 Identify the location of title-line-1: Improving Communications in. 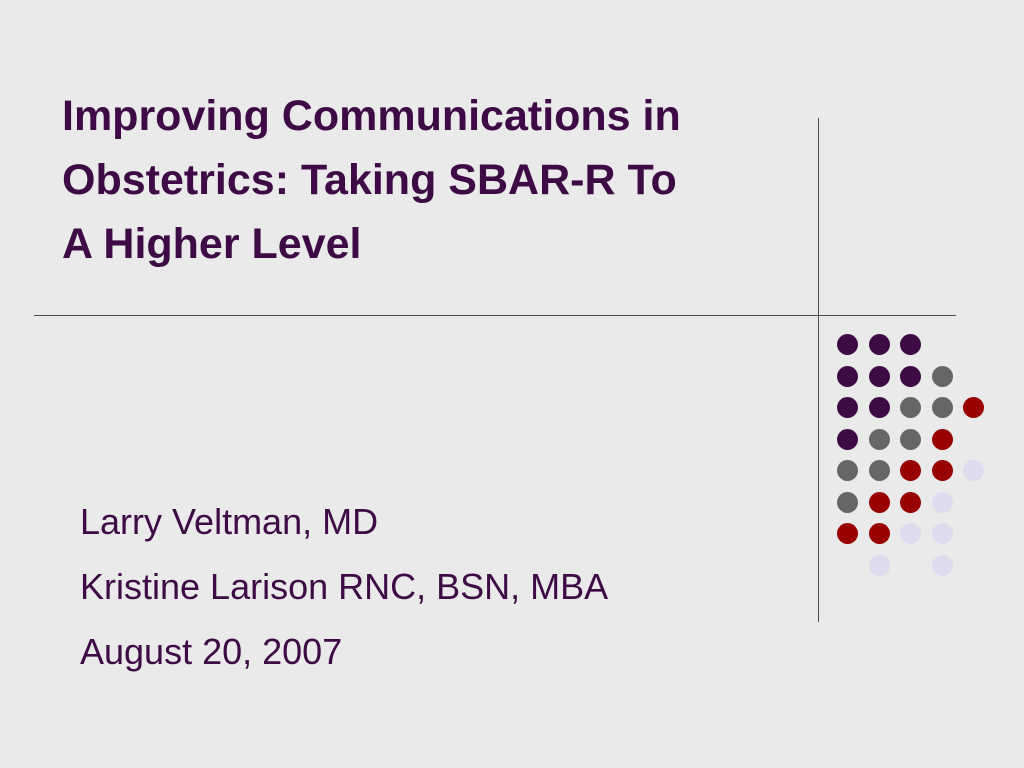
(371, 116).